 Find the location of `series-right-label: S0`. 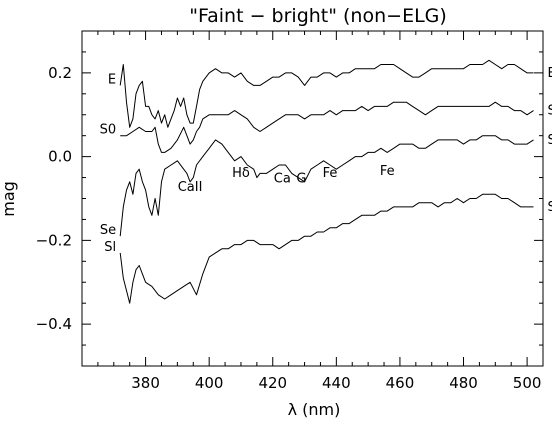

series-right-label: S0 is located at coordinates (549, 111).